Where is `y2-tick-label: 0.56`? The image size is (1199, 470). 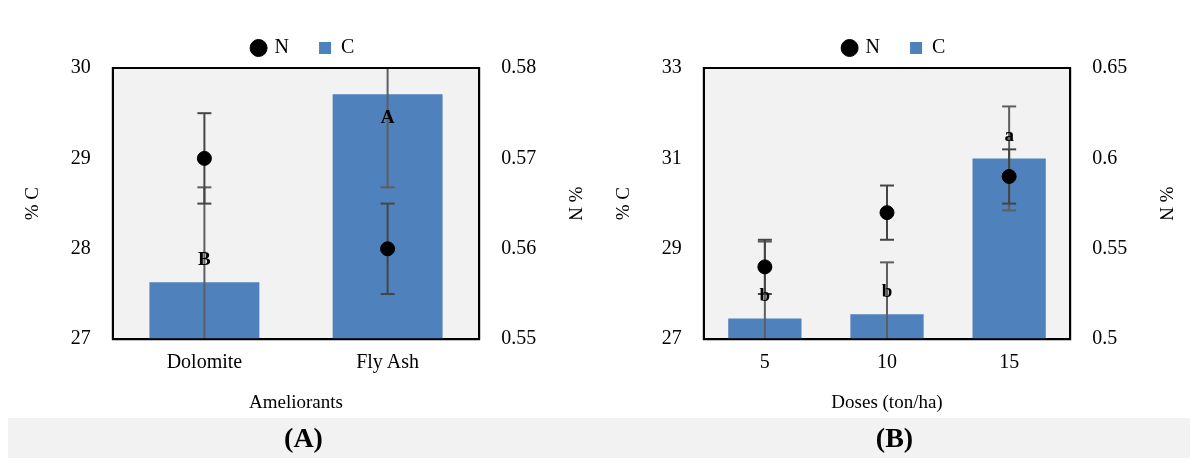
y2-tick-label: 0.56 is located at coordinates (519, 247).